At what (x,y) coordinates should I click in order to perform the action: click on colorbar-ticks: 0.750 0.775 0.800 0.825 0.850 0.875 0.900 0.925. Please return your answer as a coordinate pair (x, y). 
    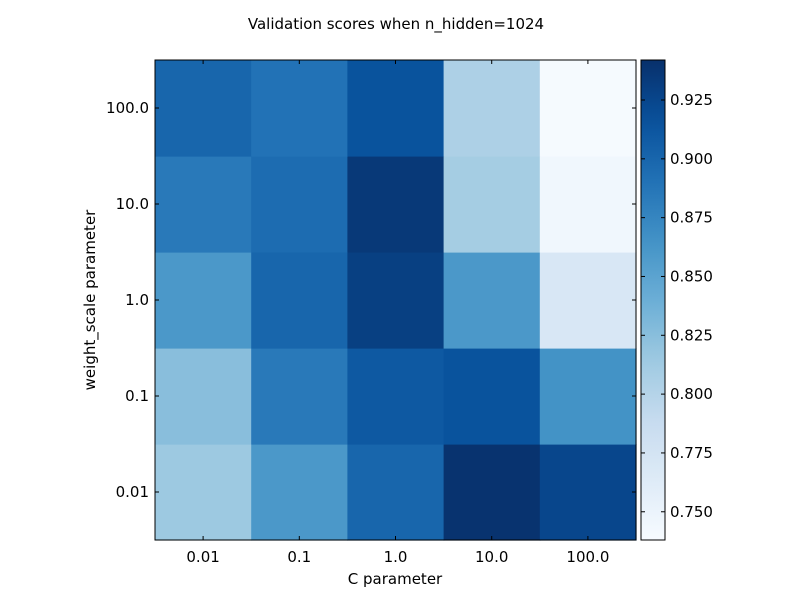
    Looking at the image, I should click on (677, 306).